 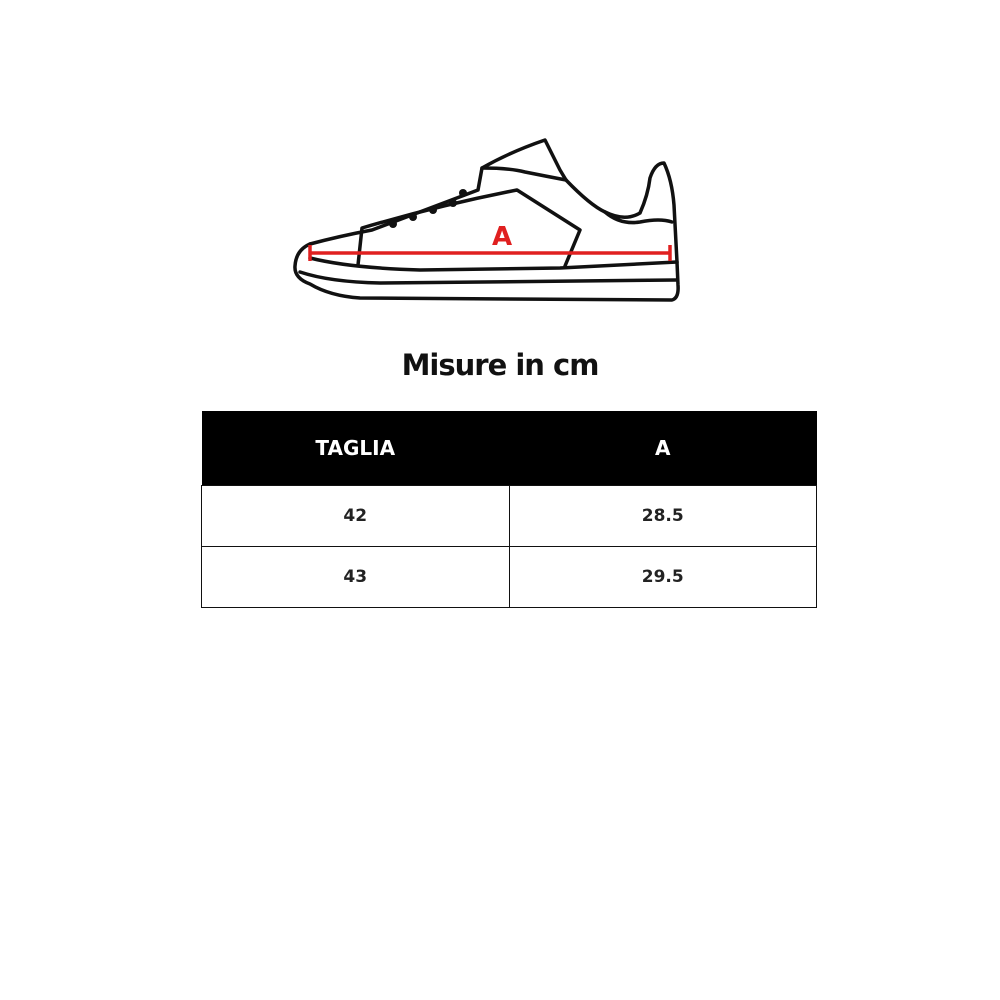 I want to click on cell-size: 42, so click(x=355, y=516).